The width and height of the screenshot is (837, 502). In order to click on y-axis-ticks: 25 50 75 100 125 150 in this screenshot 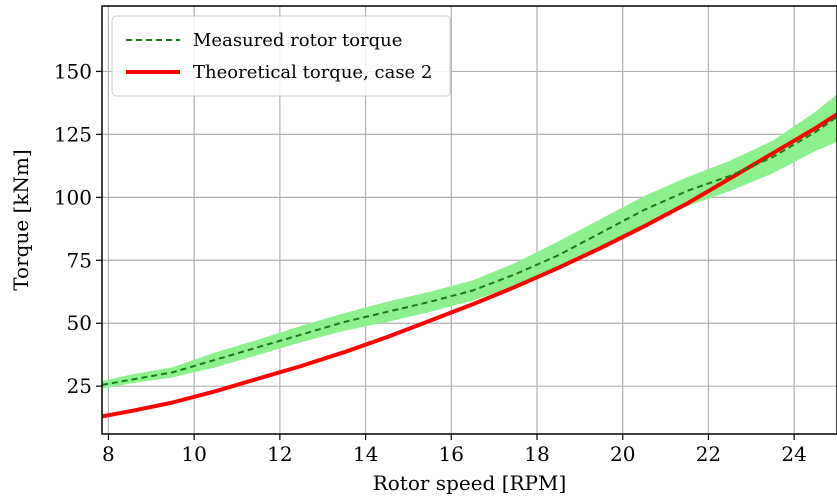, I will do `click(78, 228)`.